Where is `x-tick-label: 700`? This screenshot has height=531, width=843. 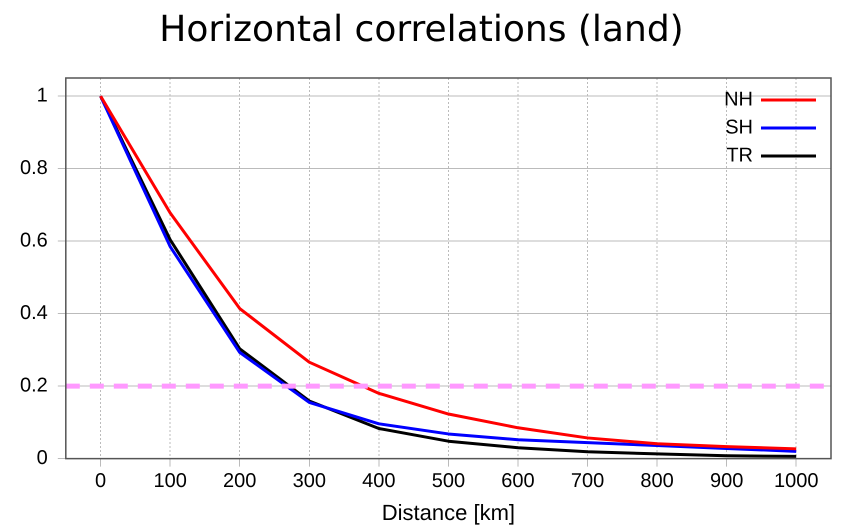
x-tick-label: 700 is located at coordinates (587, 481).